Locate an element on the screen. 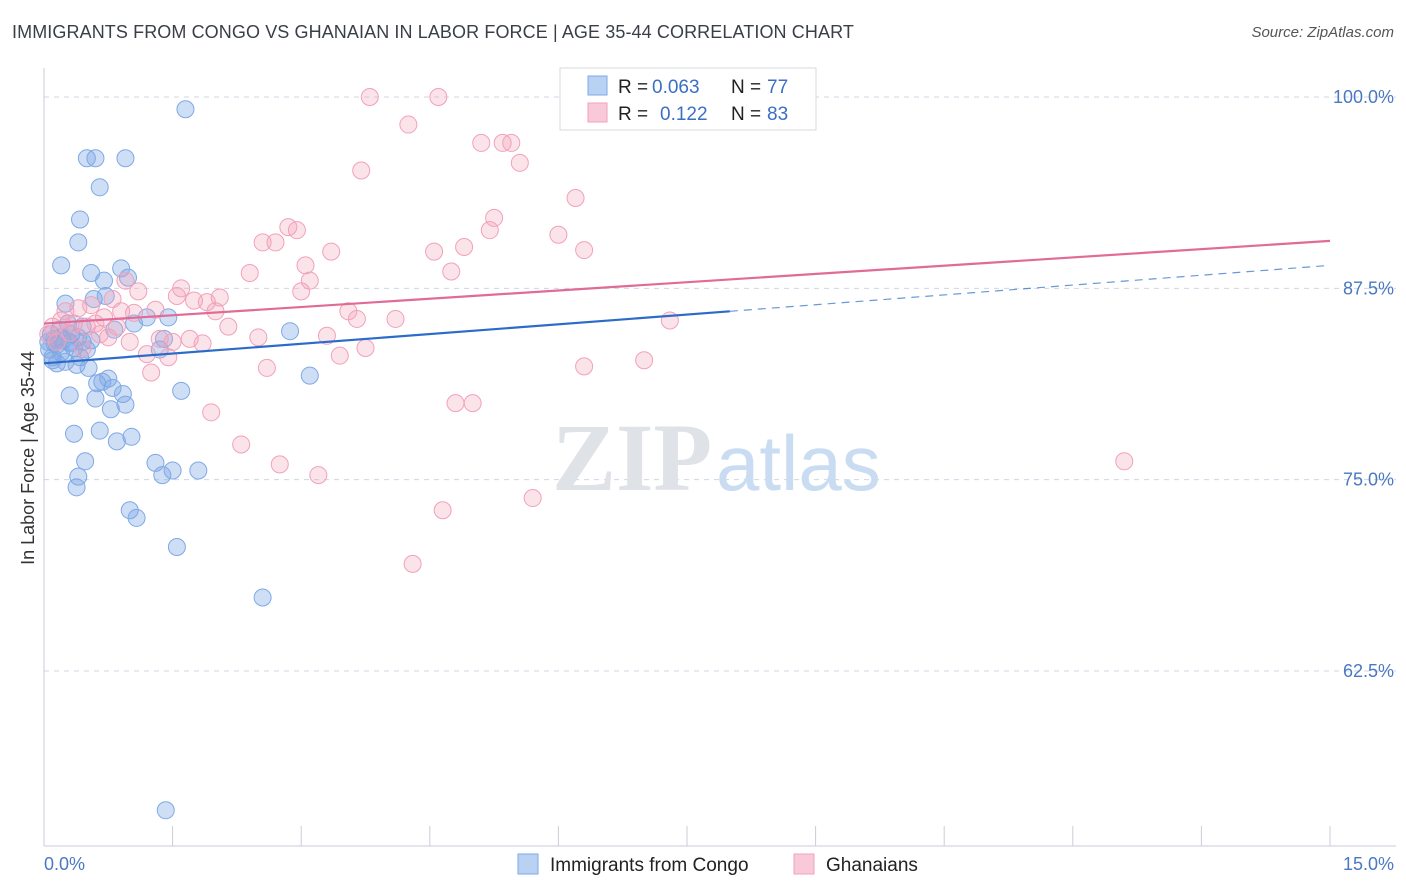  x-axis-ticks is located at coordinates (687, 836).